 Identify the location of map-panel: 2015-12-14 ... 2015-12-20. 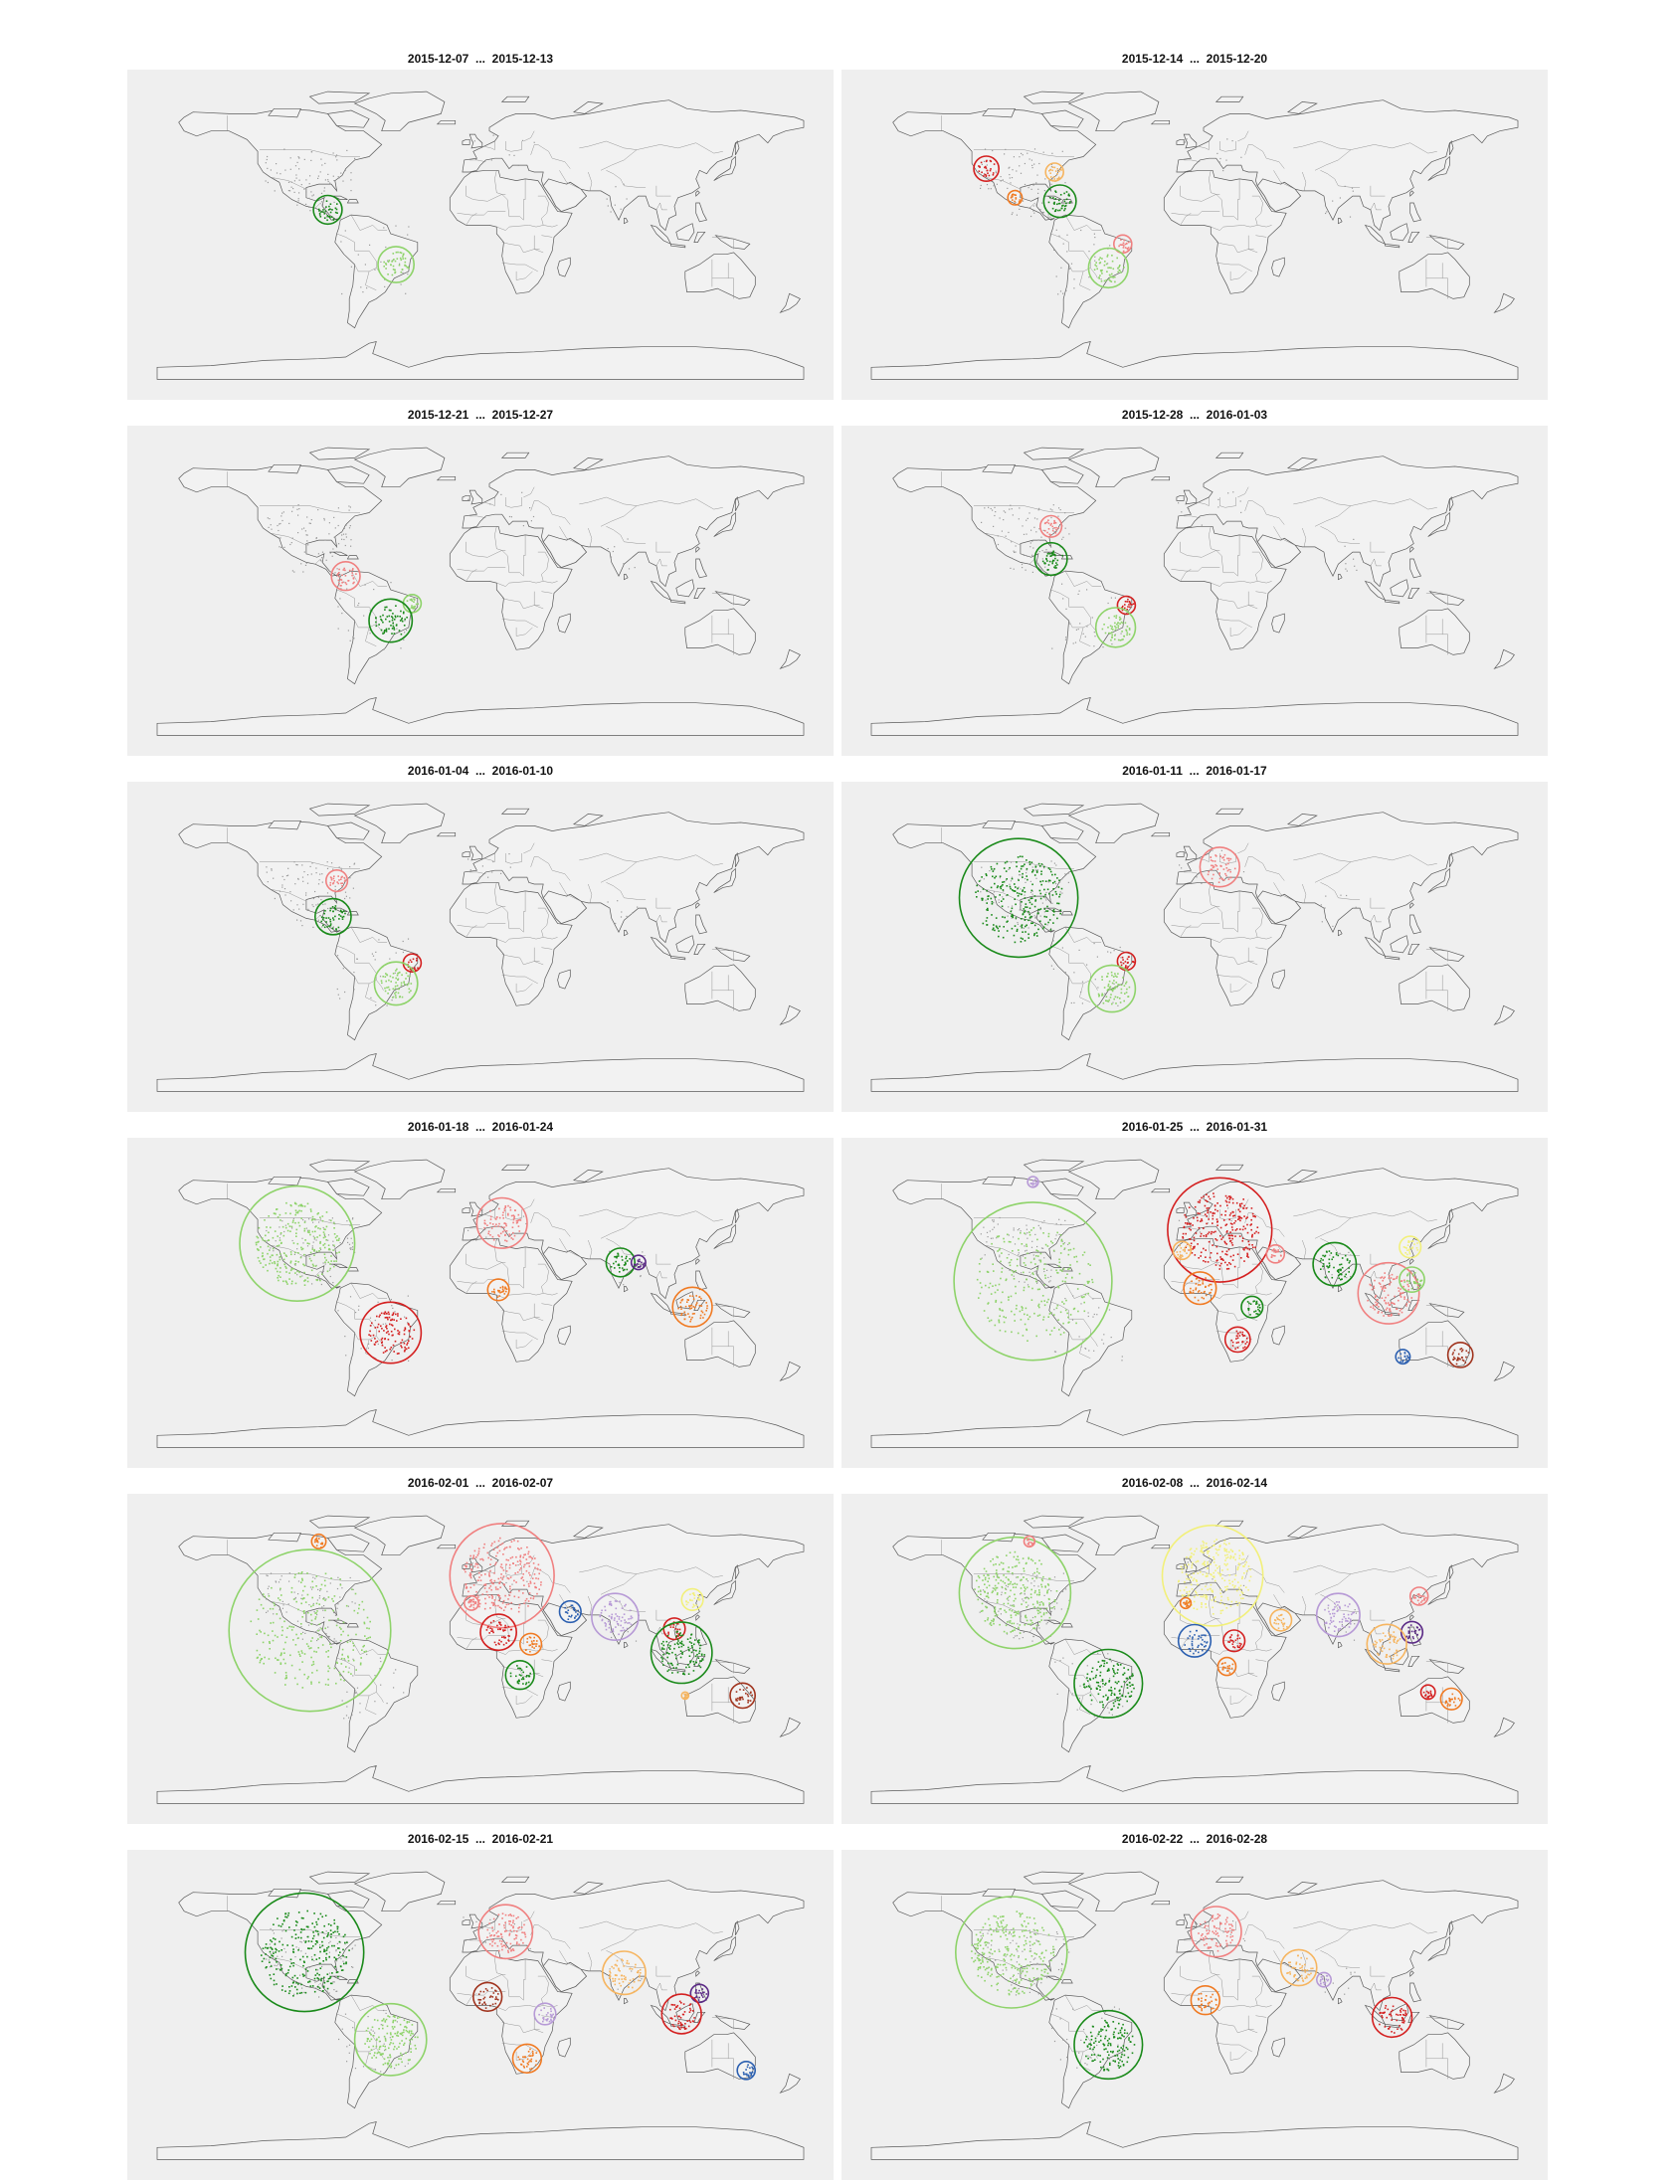
(1194, 224).